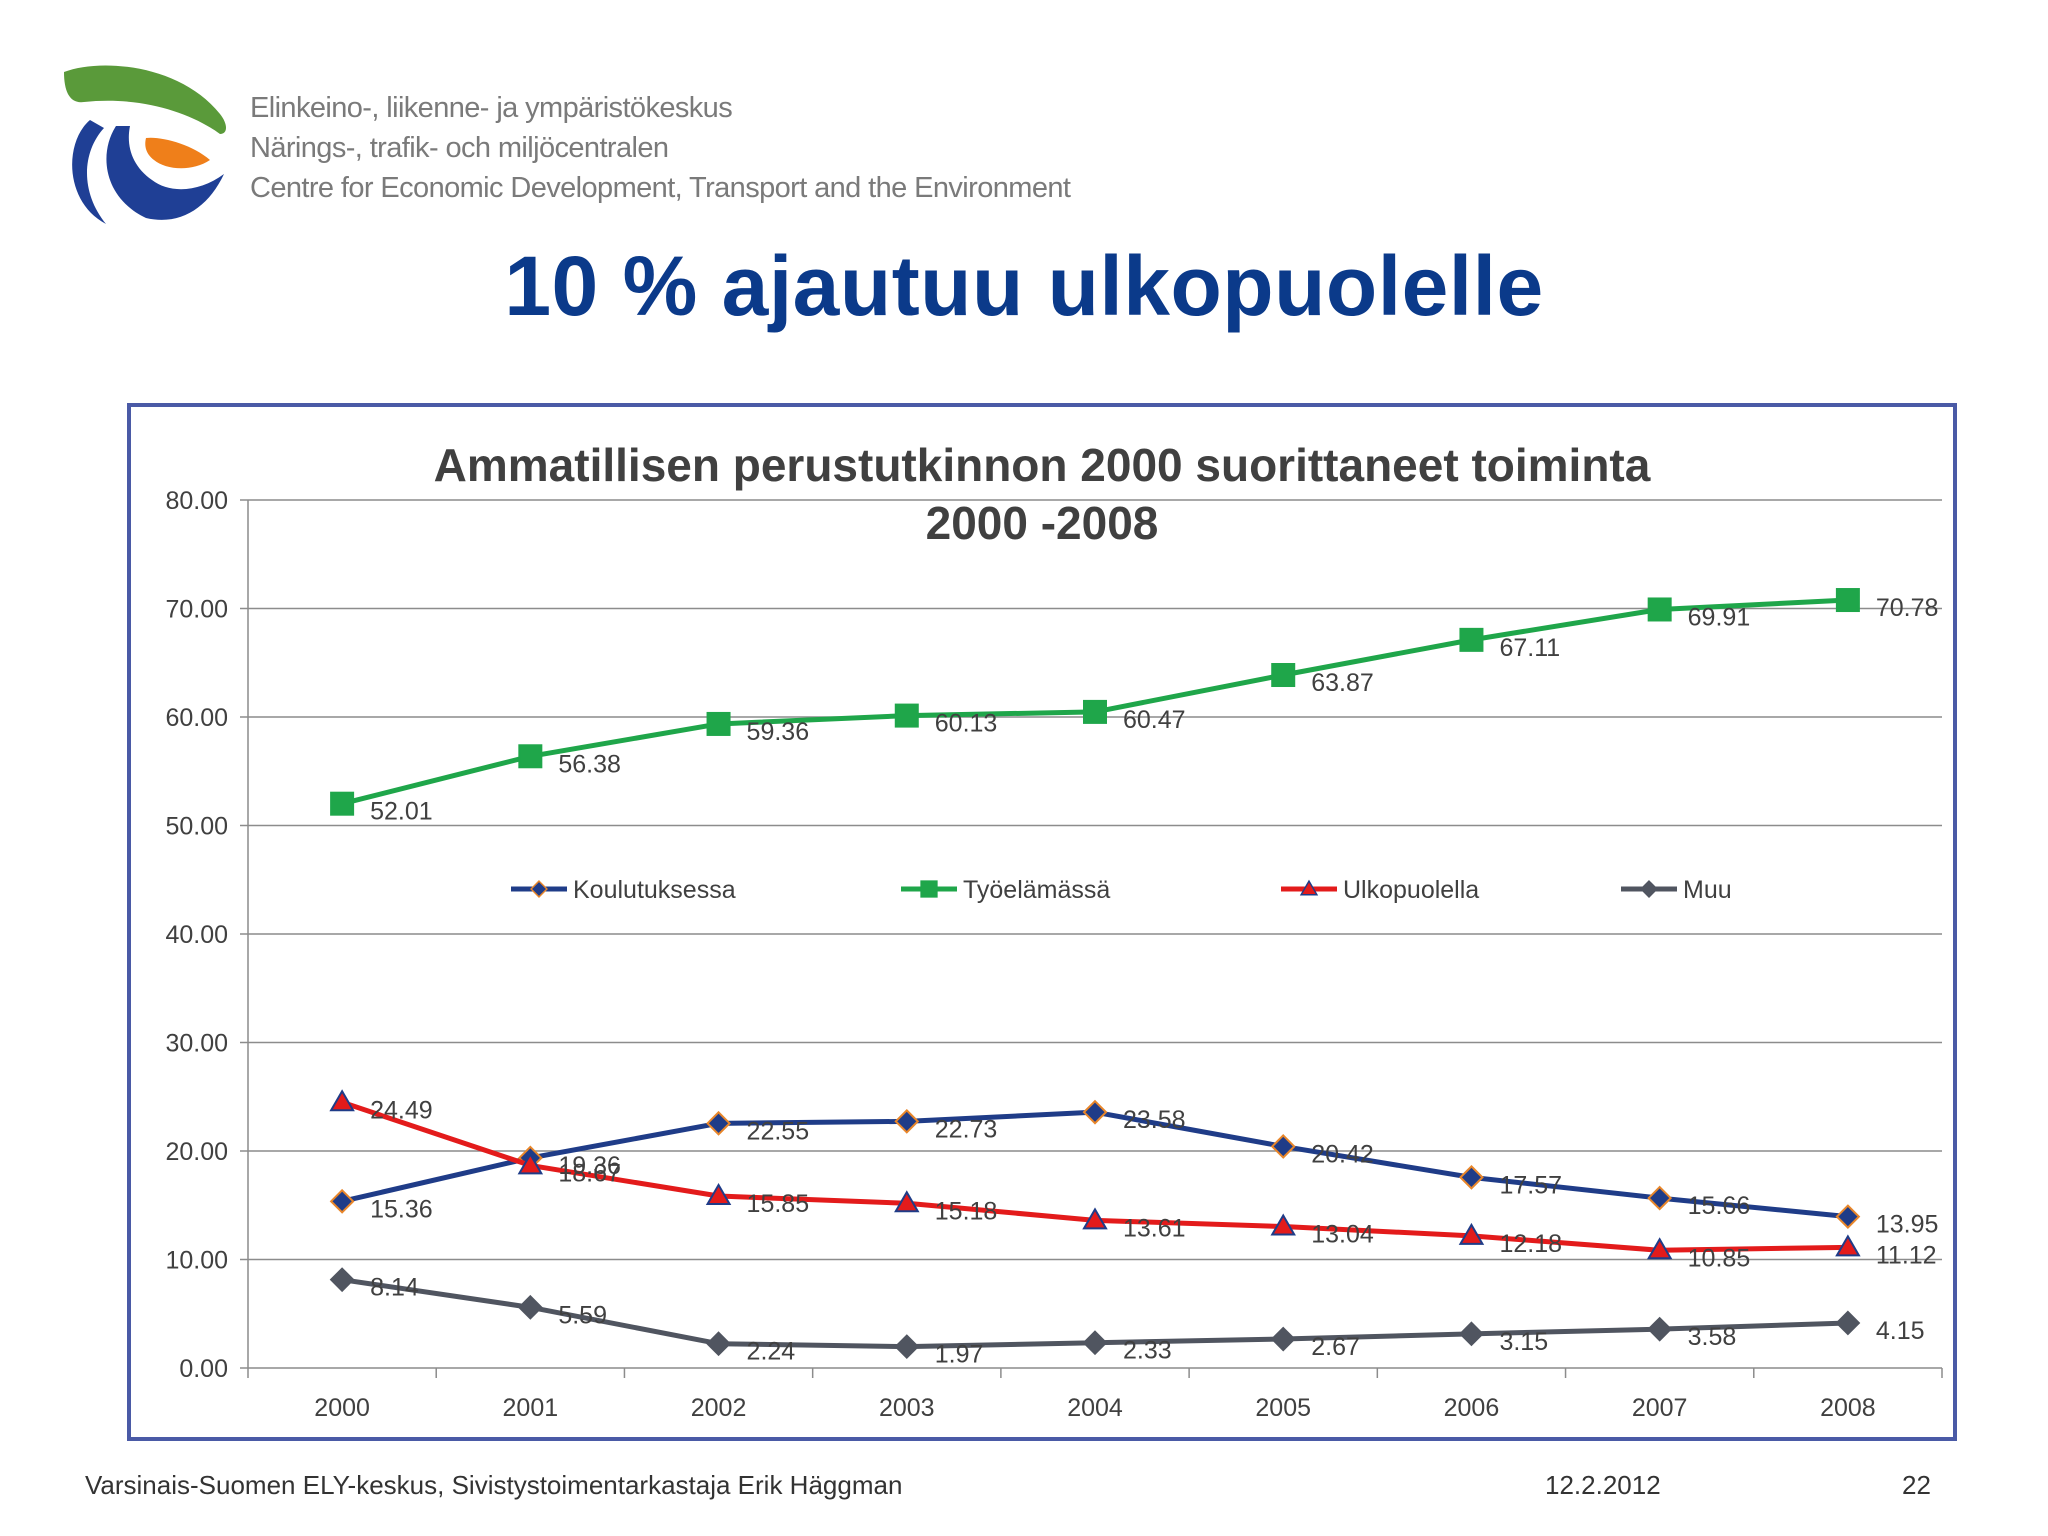 The image size is (2048, 1536). Describe the element at coordinates (1472, 1408) in the screenshot. I see `x-tick-label: 2006` at that location.